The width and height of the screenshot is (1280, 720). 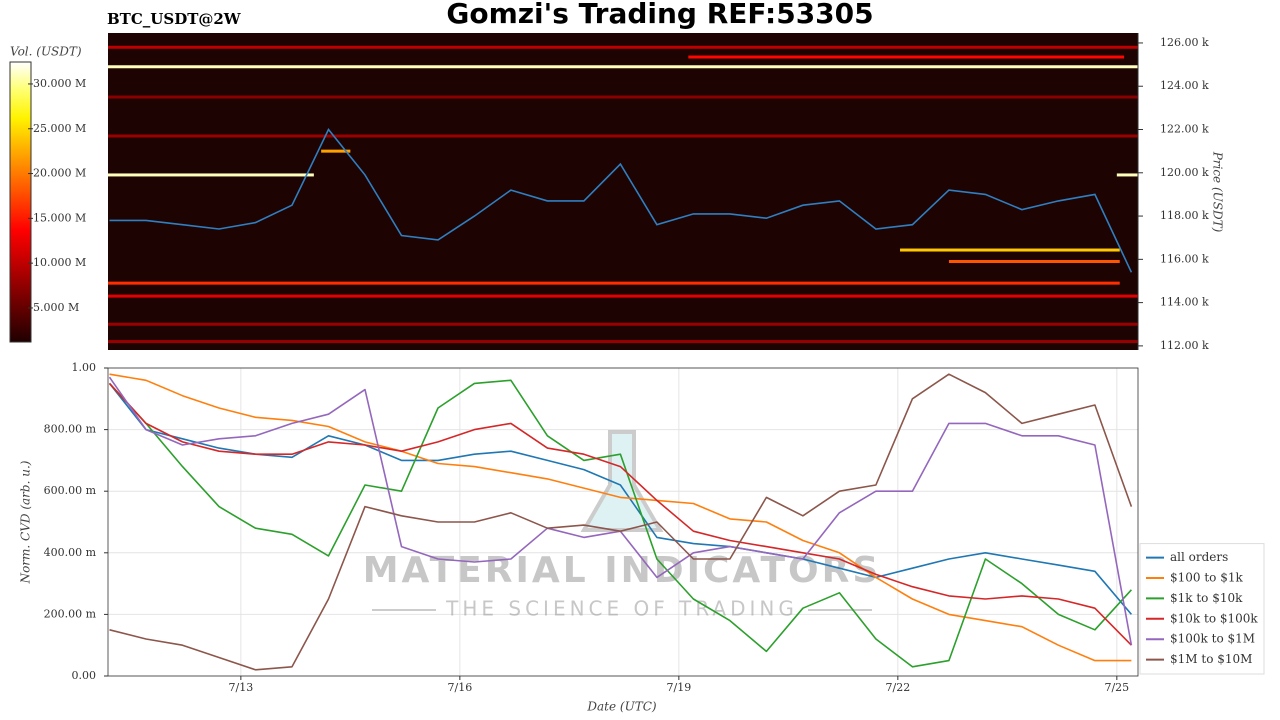 I want to click on chart-title: Gomzi's Trading REF:53305, so click(x=659, y=15).